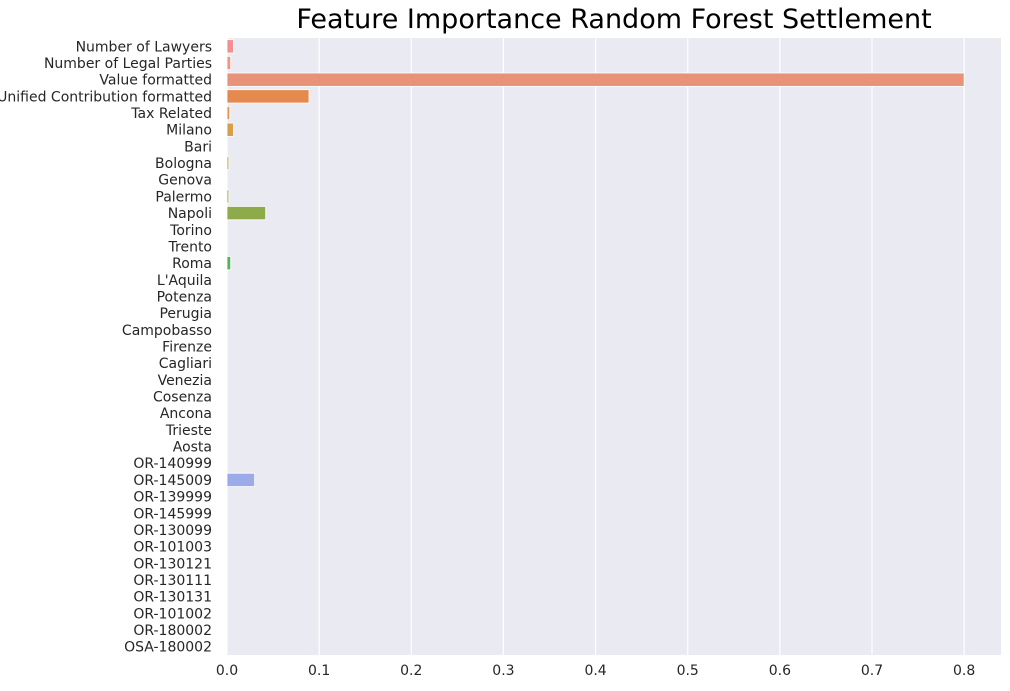 The image size is (1010, 691). I want to click on y-tick-label: Tax Related, so click(171, 114).